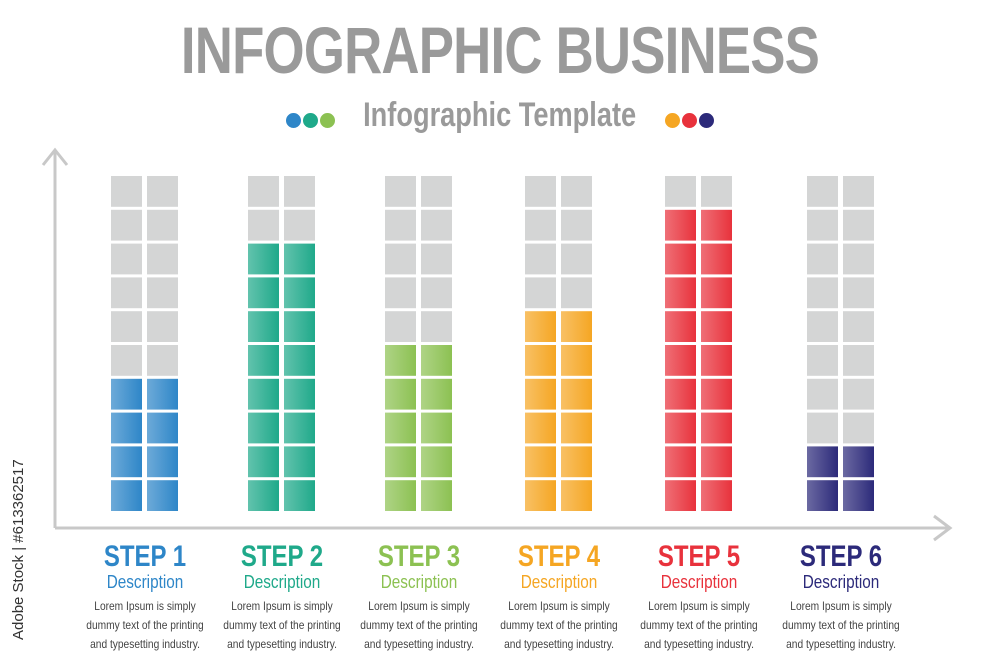  What do you see at coordinates (145, 556) in the screenshot?
I see `step-label: STEP 1` at bounding box center [145, 556].